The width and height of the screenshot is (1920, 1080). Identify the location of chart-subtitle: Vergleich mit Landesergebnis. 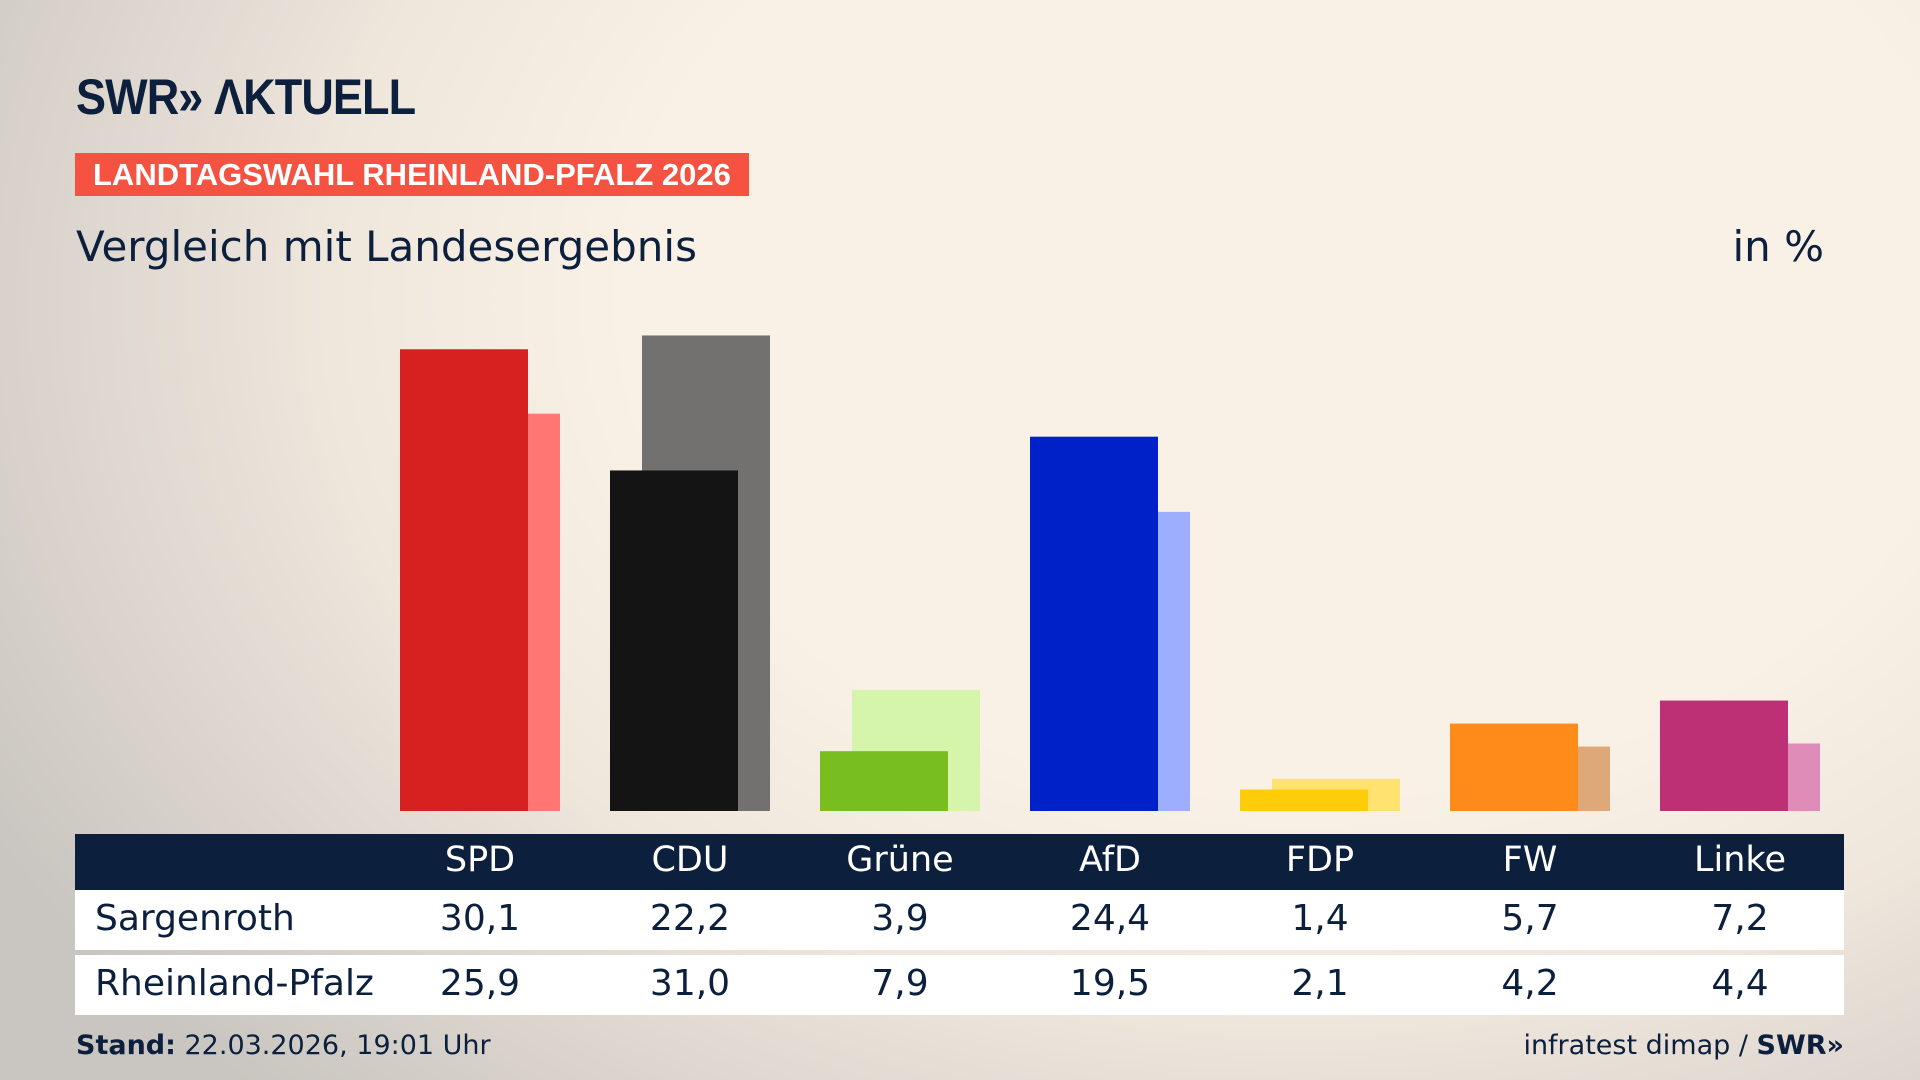
(386, 246).